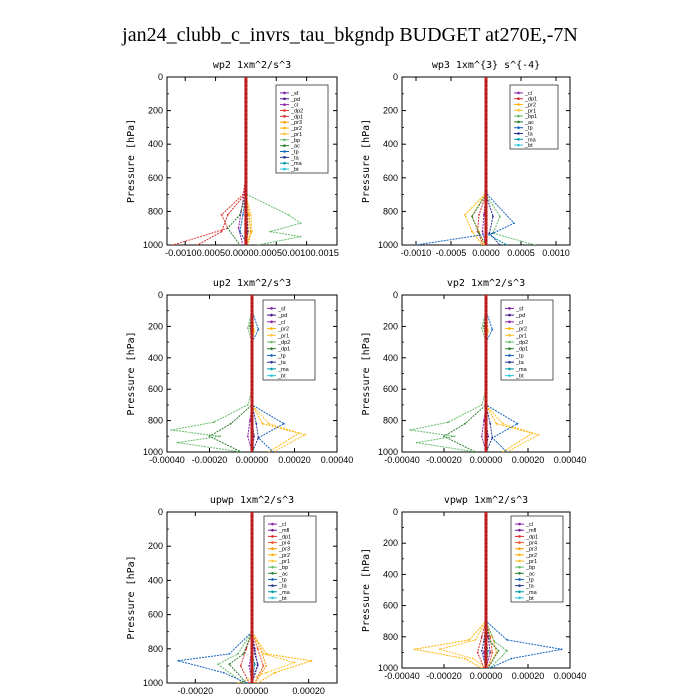 This screenshot has width=700, height=700. What do you see at coordinates (245, 597) in the screenshot?
I see `series-group` at bounding box center [245, 597].